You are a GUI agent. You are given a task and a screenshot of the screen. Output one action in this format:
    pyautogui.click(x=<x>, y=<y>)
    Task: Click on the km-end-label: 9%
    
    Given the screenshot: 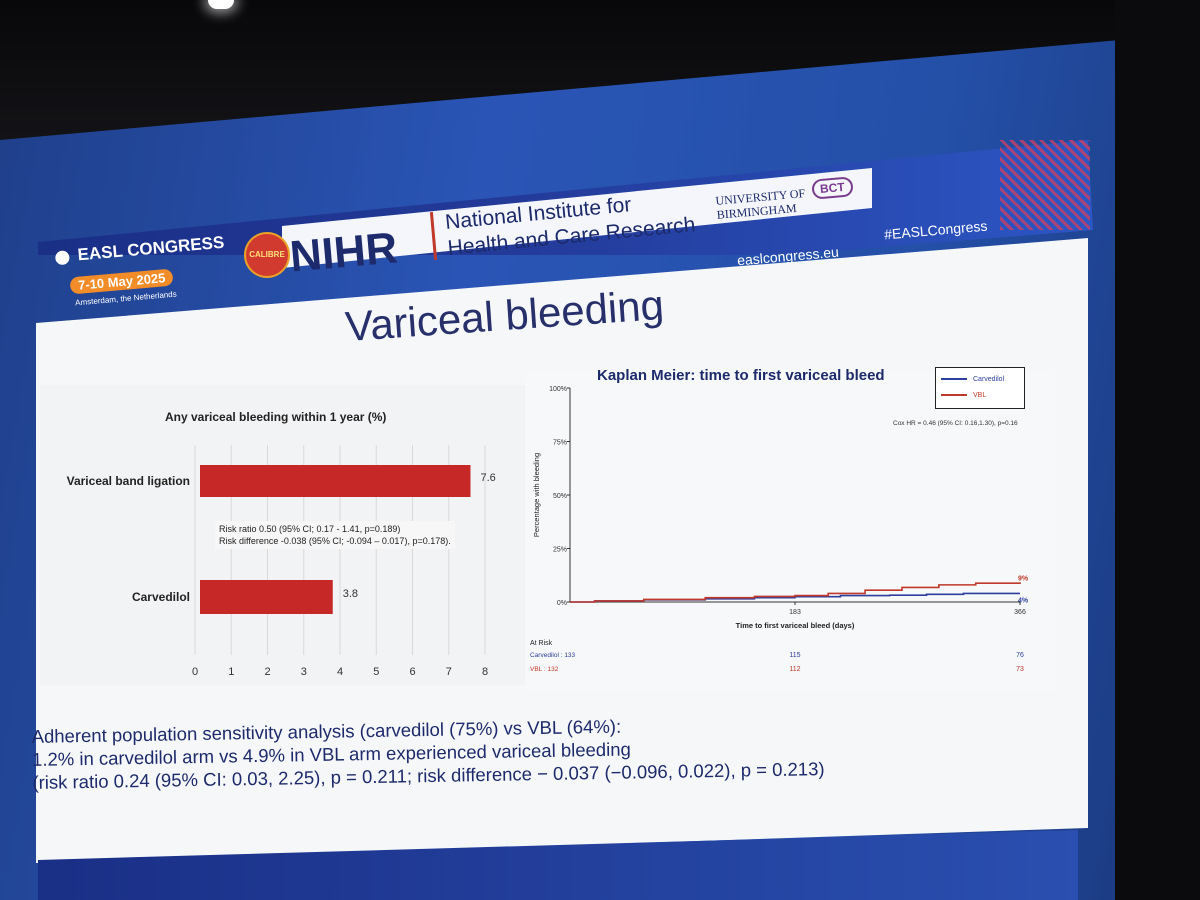 What is the action you would take?
    pyautogui.click(x=1023, y=578)
    